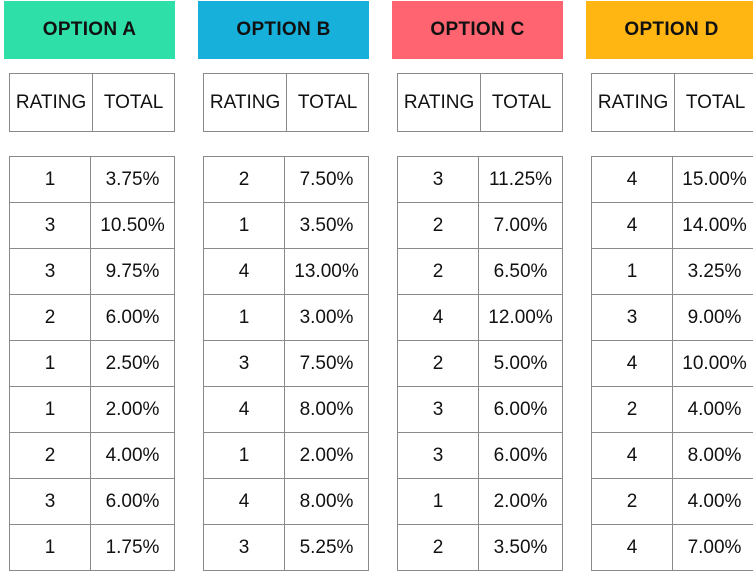  Describe the element at coordinates (713, 180) in the screenshot. I see `total-cell: 15.00%` at that location.